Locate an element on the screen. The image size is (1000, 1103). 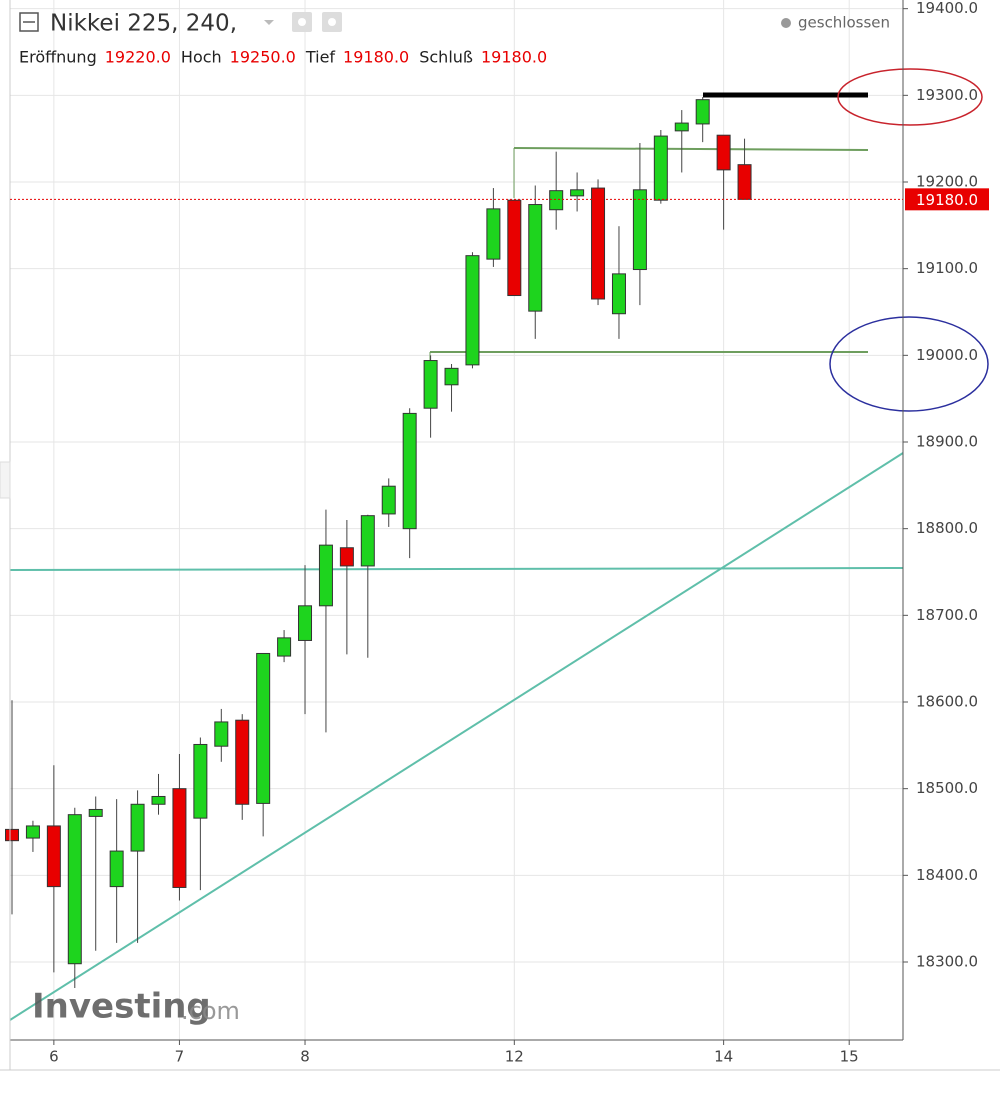
y-tick-label: 19300.0 is located at coordinates (947, 95).